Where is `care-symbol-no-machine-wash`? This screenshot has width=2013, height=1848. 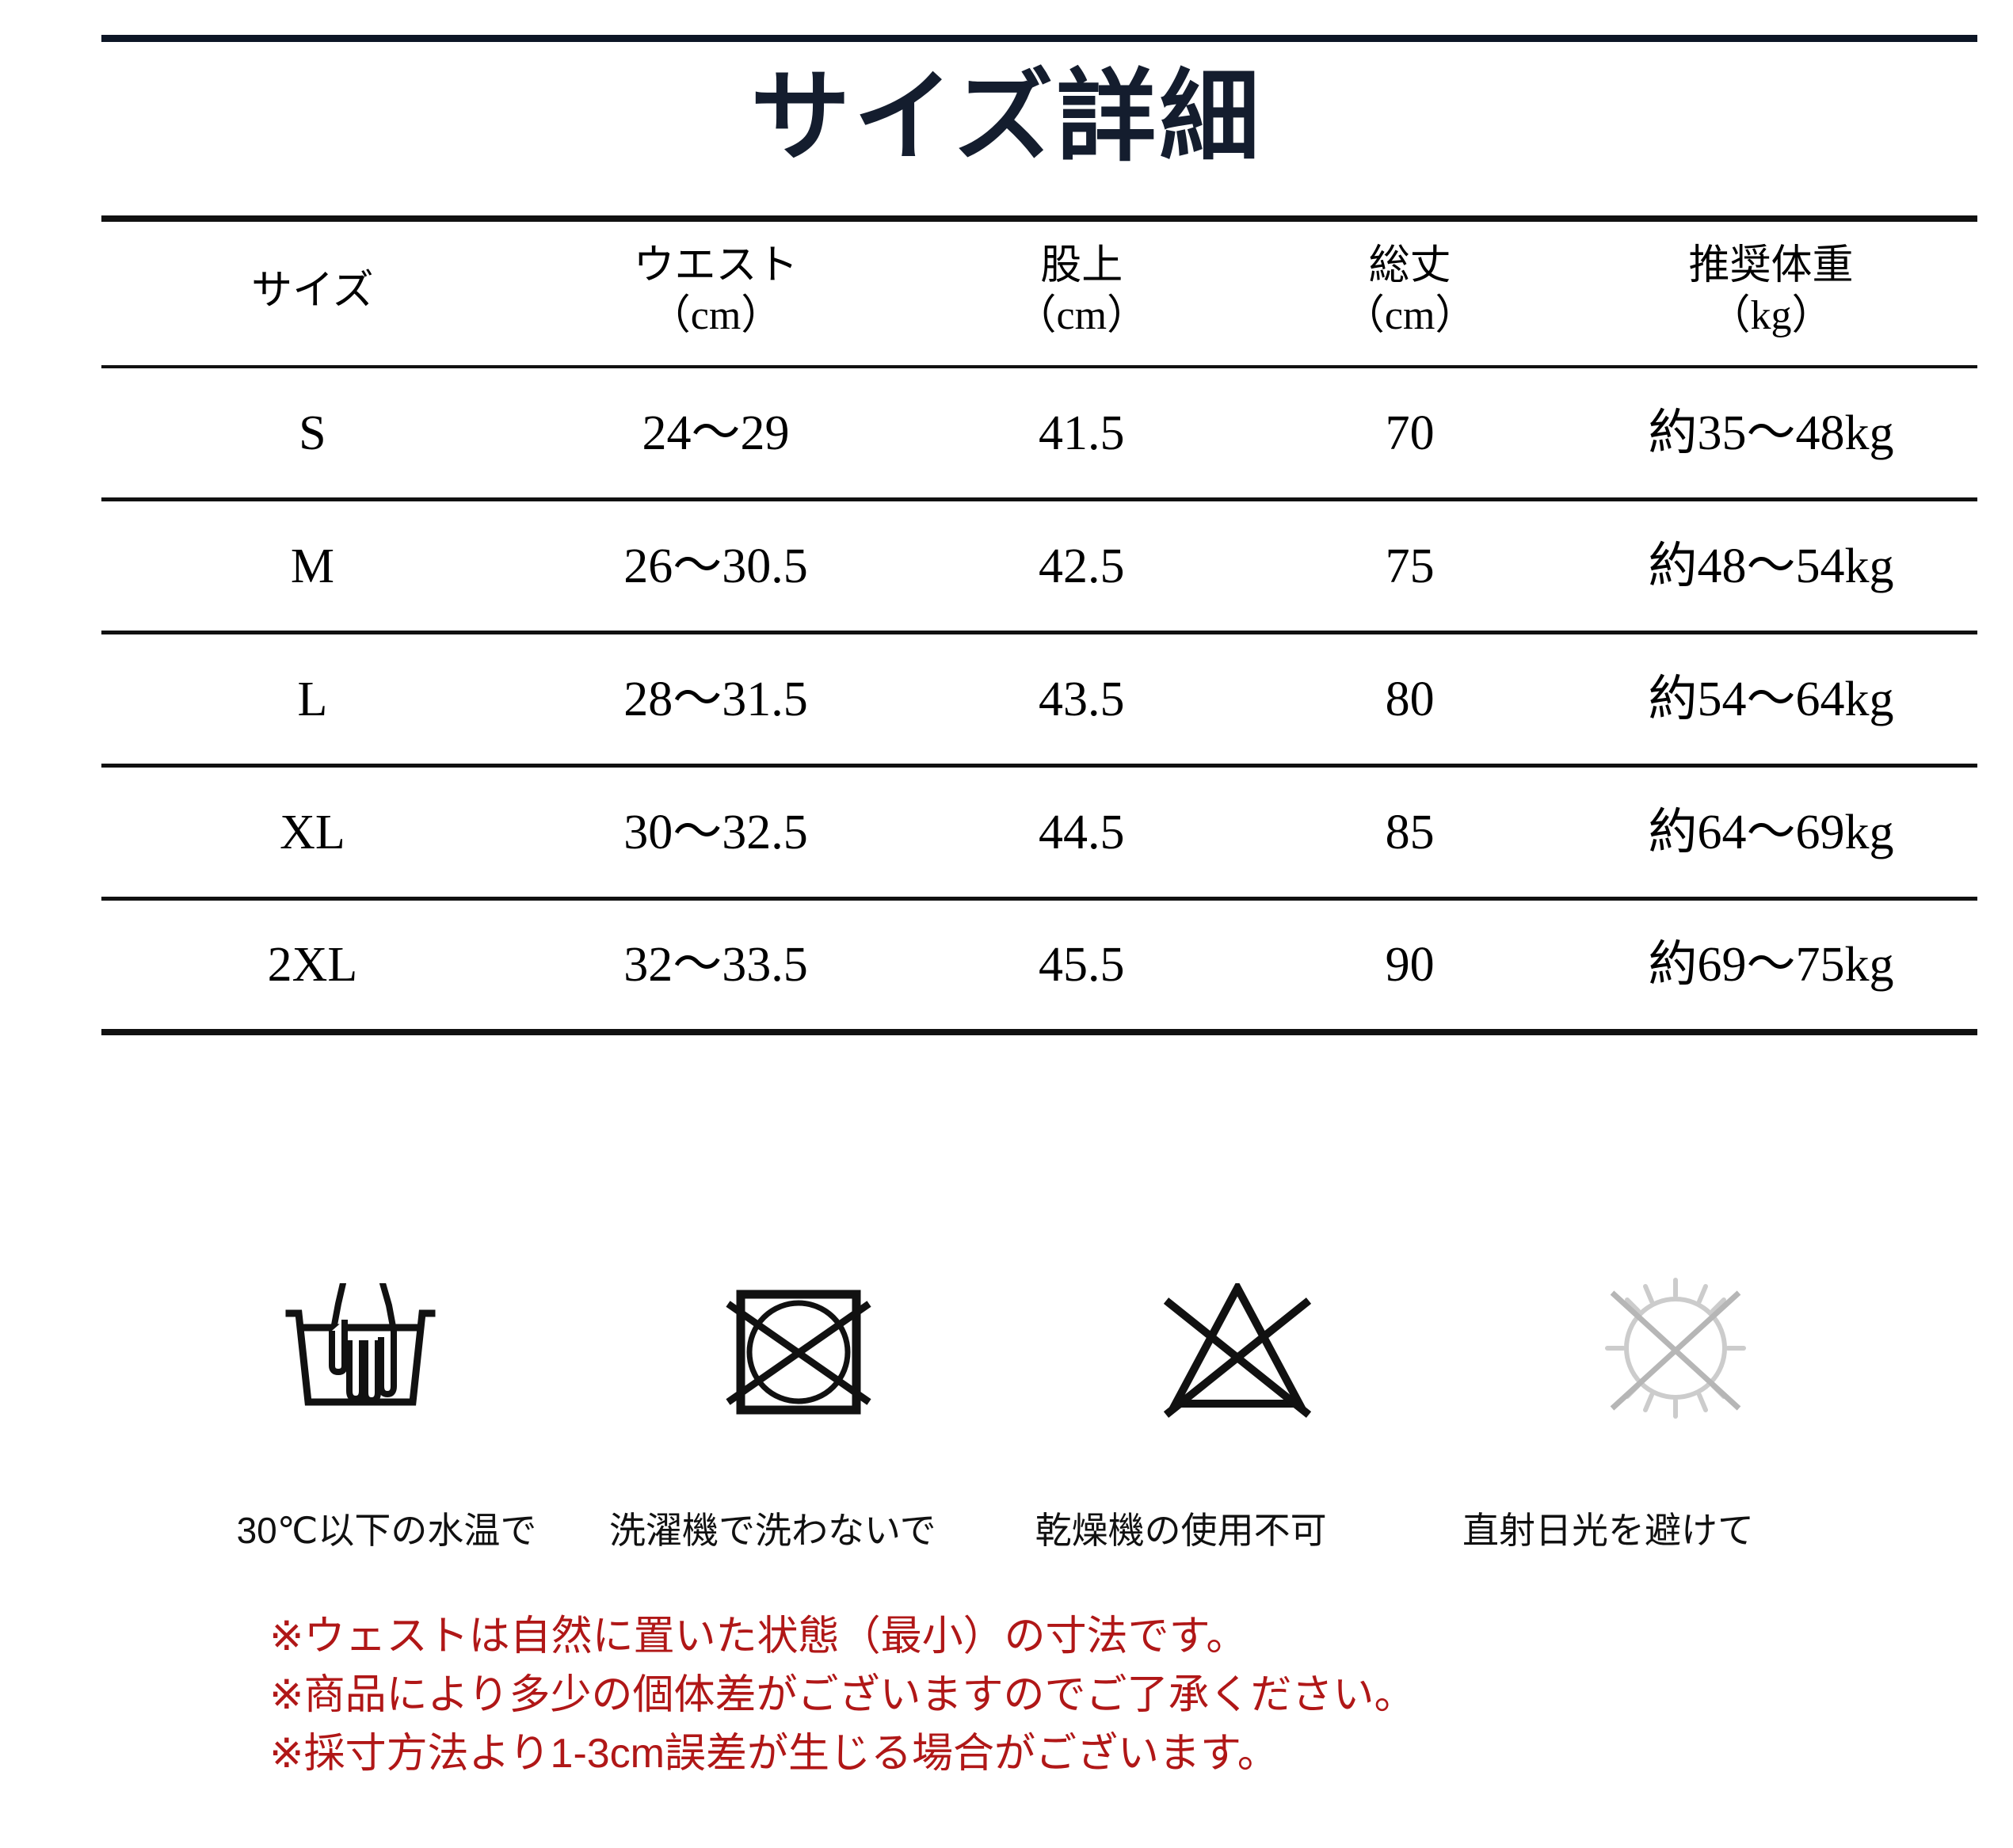 care-symbol-no-machine-wash is located at coordinates (799, 1342).